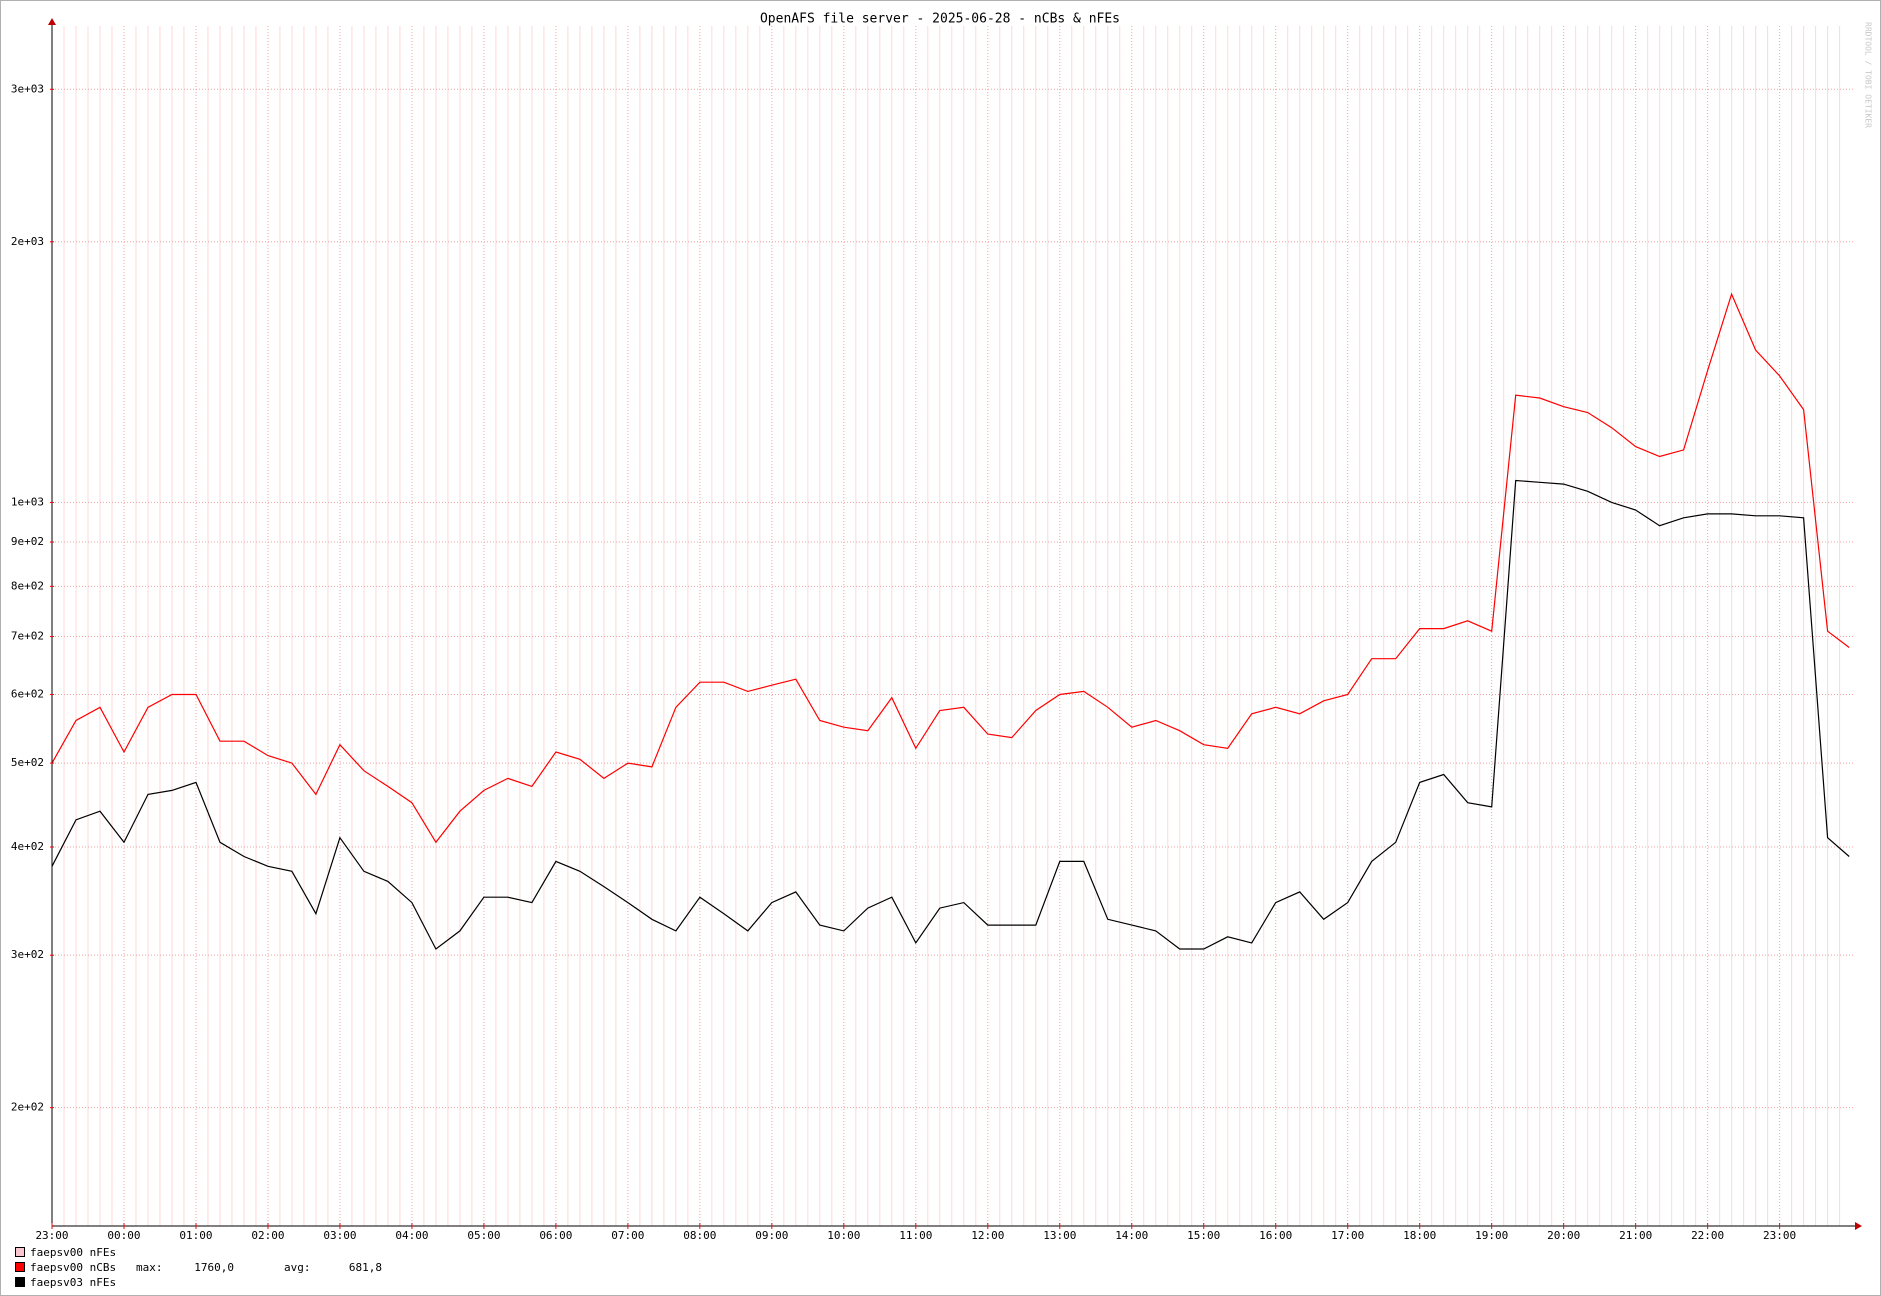 This screenshot has width=1881, height=1296. Describe the element at coordinates (1275, 1235) in the screenshot. I see `x-tick-label: 16:00` at that location.